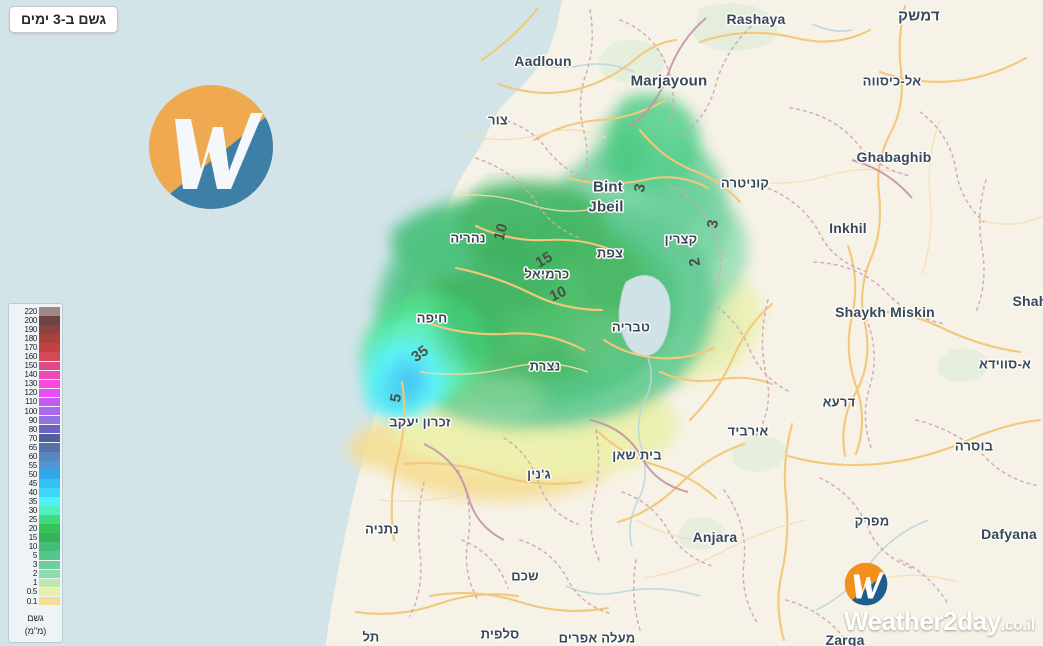 The height and width of the screenshot is (646, 1043). What do you see at coordinates (31, 312) in the screenshot?
I see `legend-value: 220` at bounding box center [31, 312].